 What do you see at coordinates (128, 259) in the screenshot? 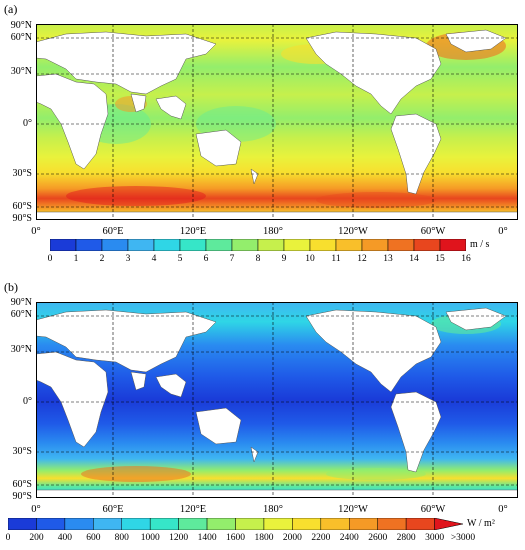
I see `colorbar-tick-label: 3` at bounding box center [128, 259].